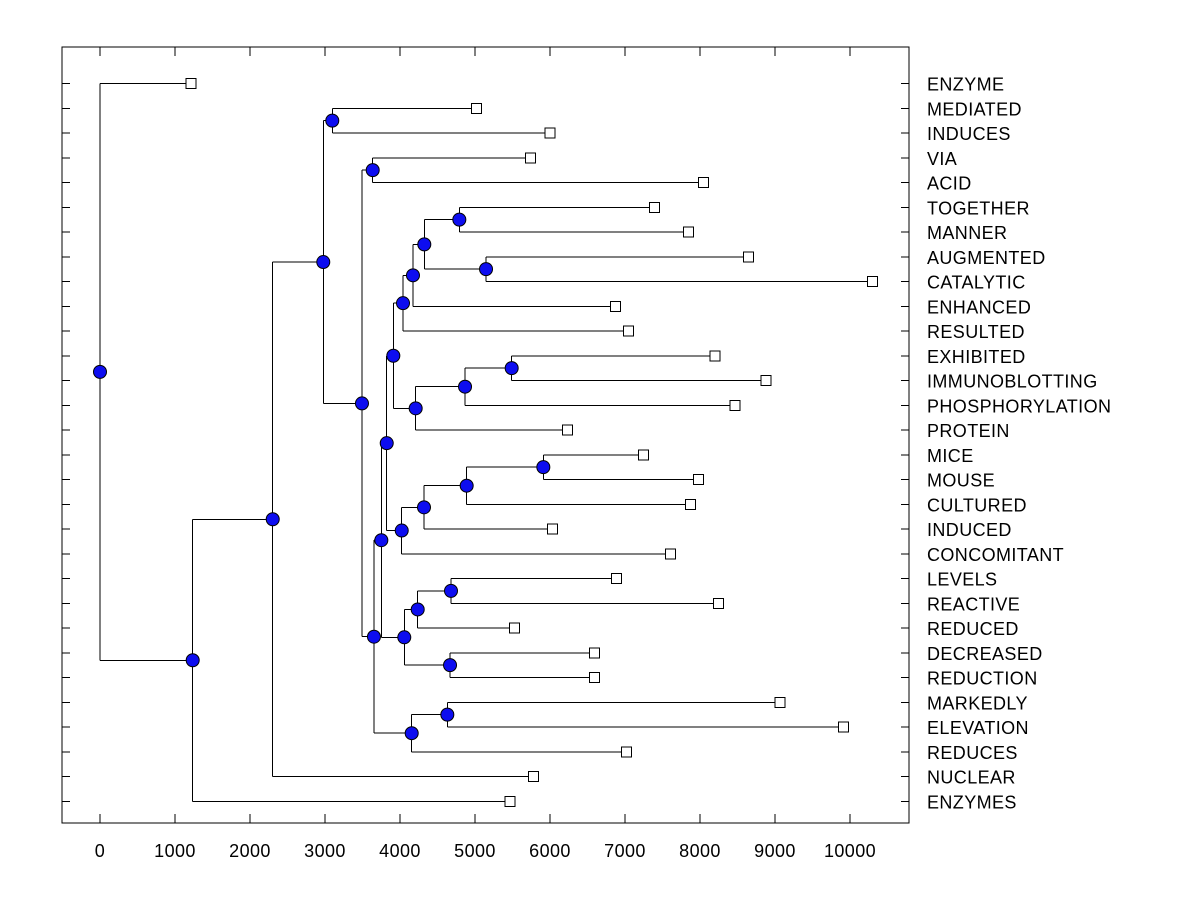 The width and height of the screenshot is (1200, 900). I want to click on leaf-label-catalytic: CATALYTIC, so click(976, 283).